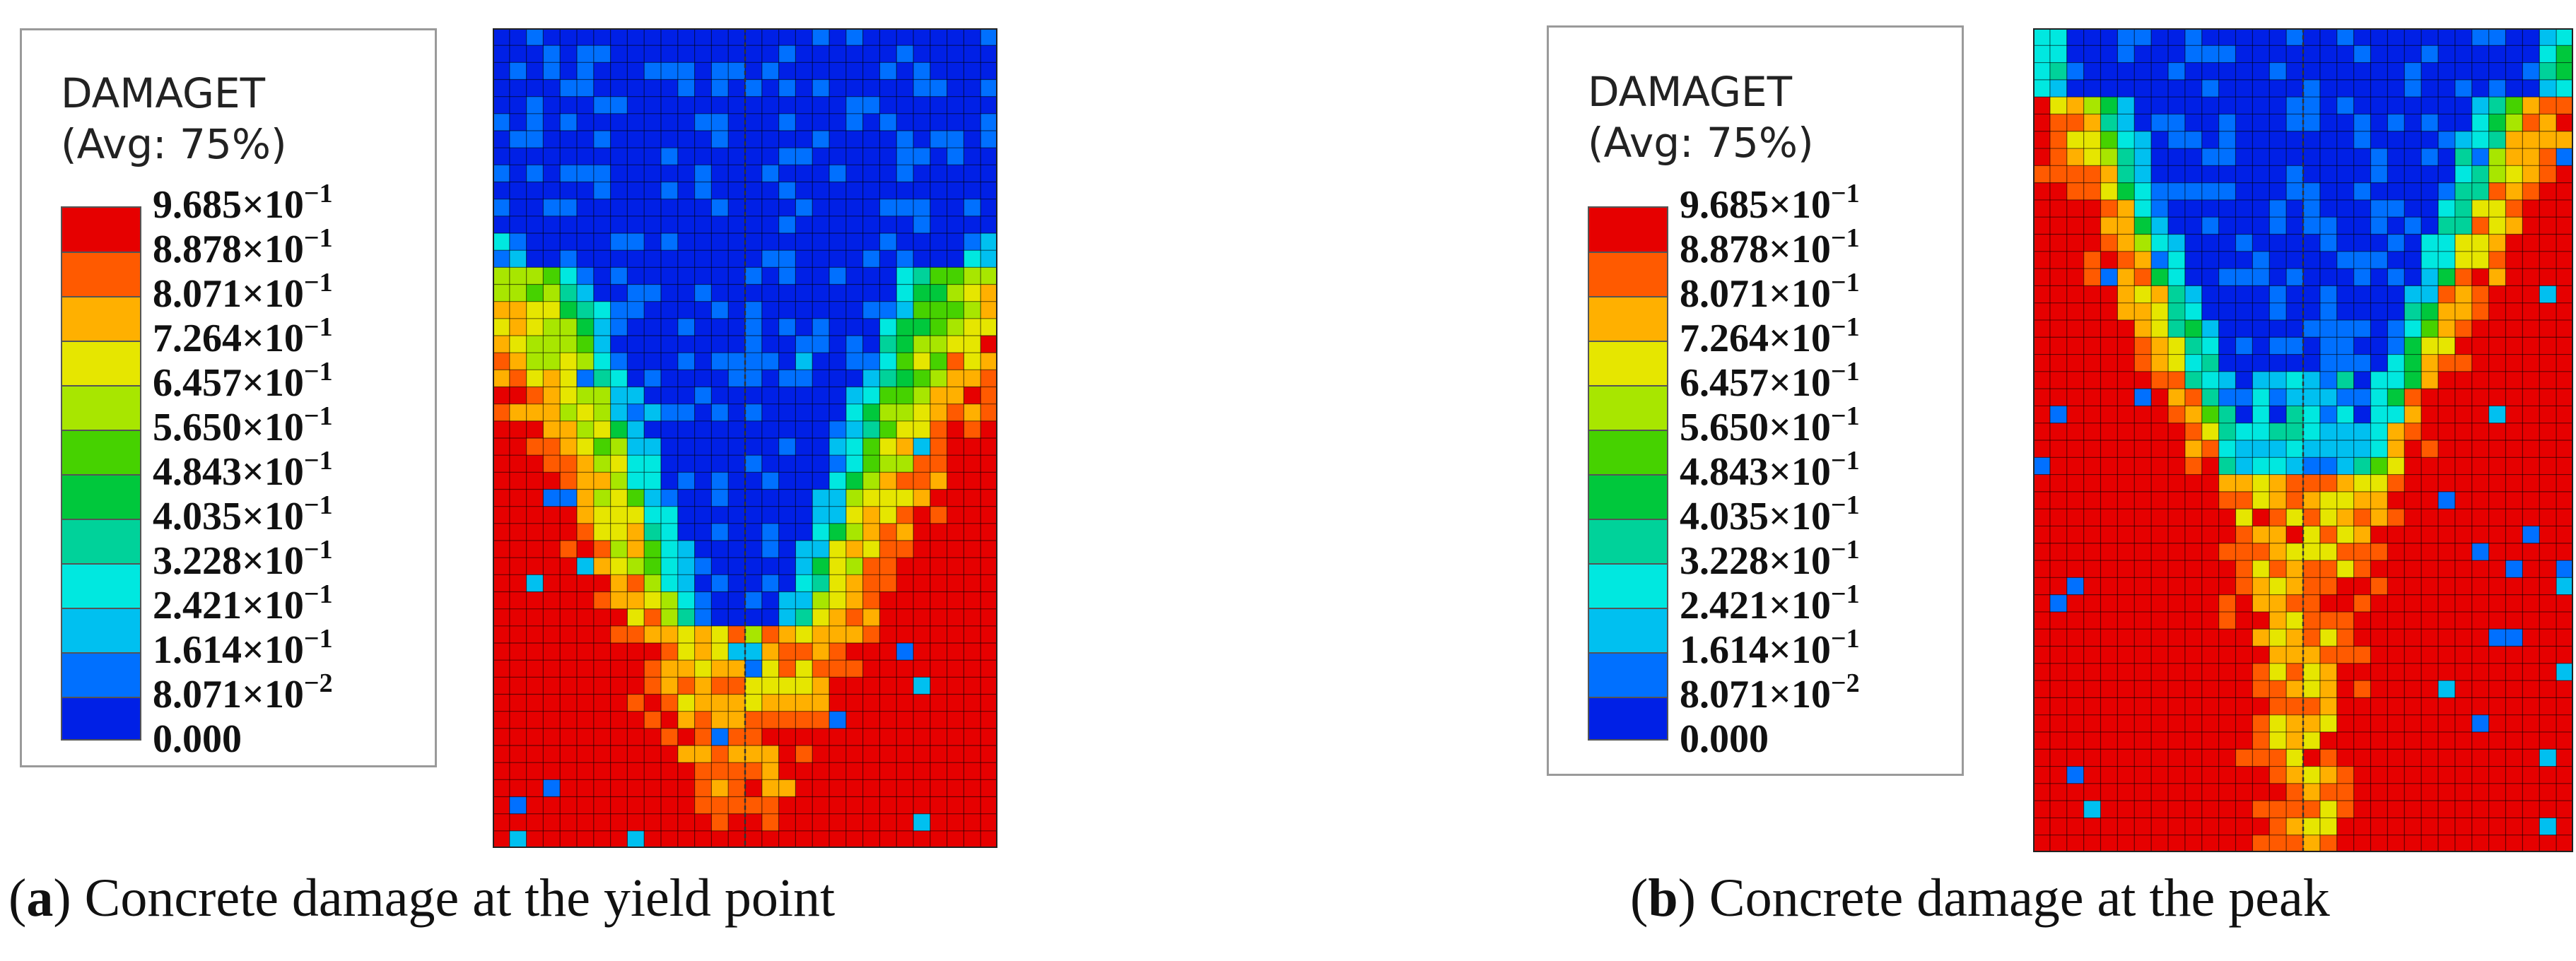 The image size is (2576, 961). I want to click on colorbar-tick-label: 2.421×10⁻¹, so click(243, 604).